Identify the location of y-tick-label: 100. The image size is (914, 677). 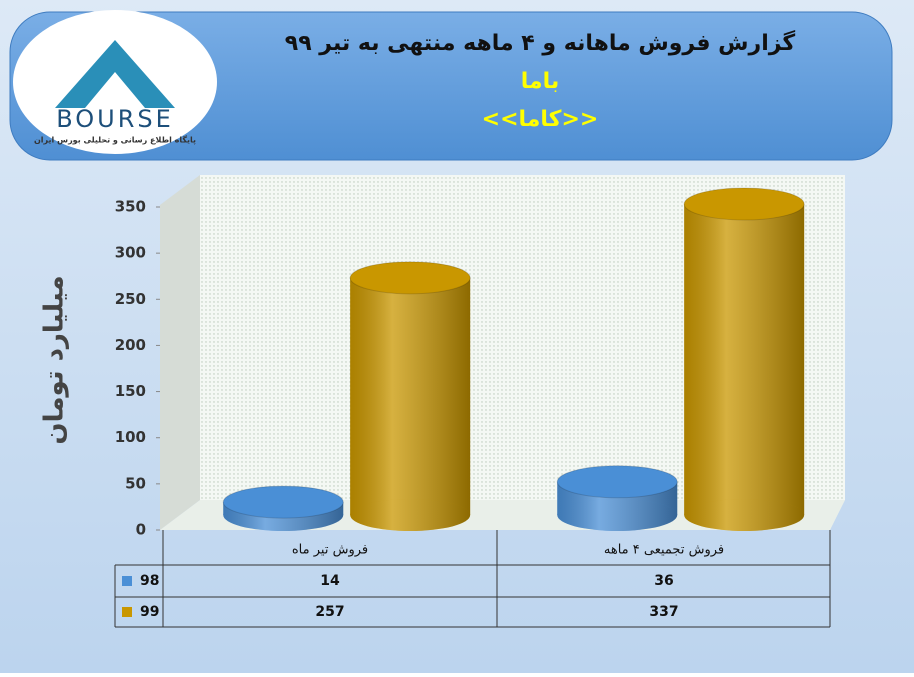
(130, 437).